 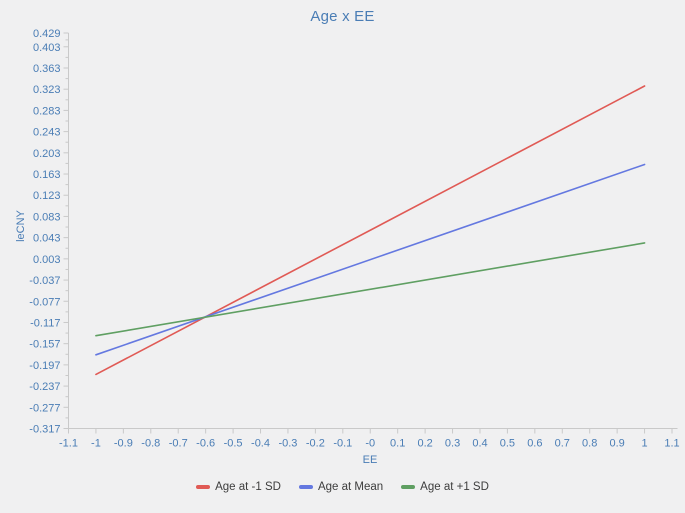 I want to click on x-tick-label: 1.1, so click(x=671, y=444).